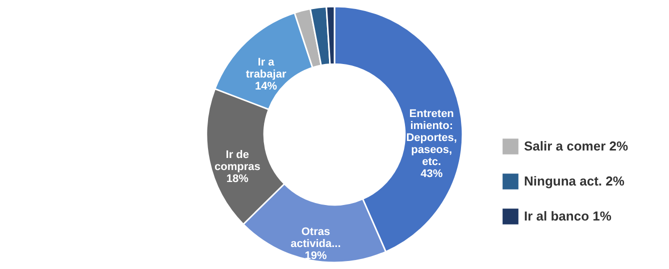 This screenshot has height=269, width=669. Describe the element at coordinates (237, 178) in the screenshot. I see `data-label: 18%` at that location.